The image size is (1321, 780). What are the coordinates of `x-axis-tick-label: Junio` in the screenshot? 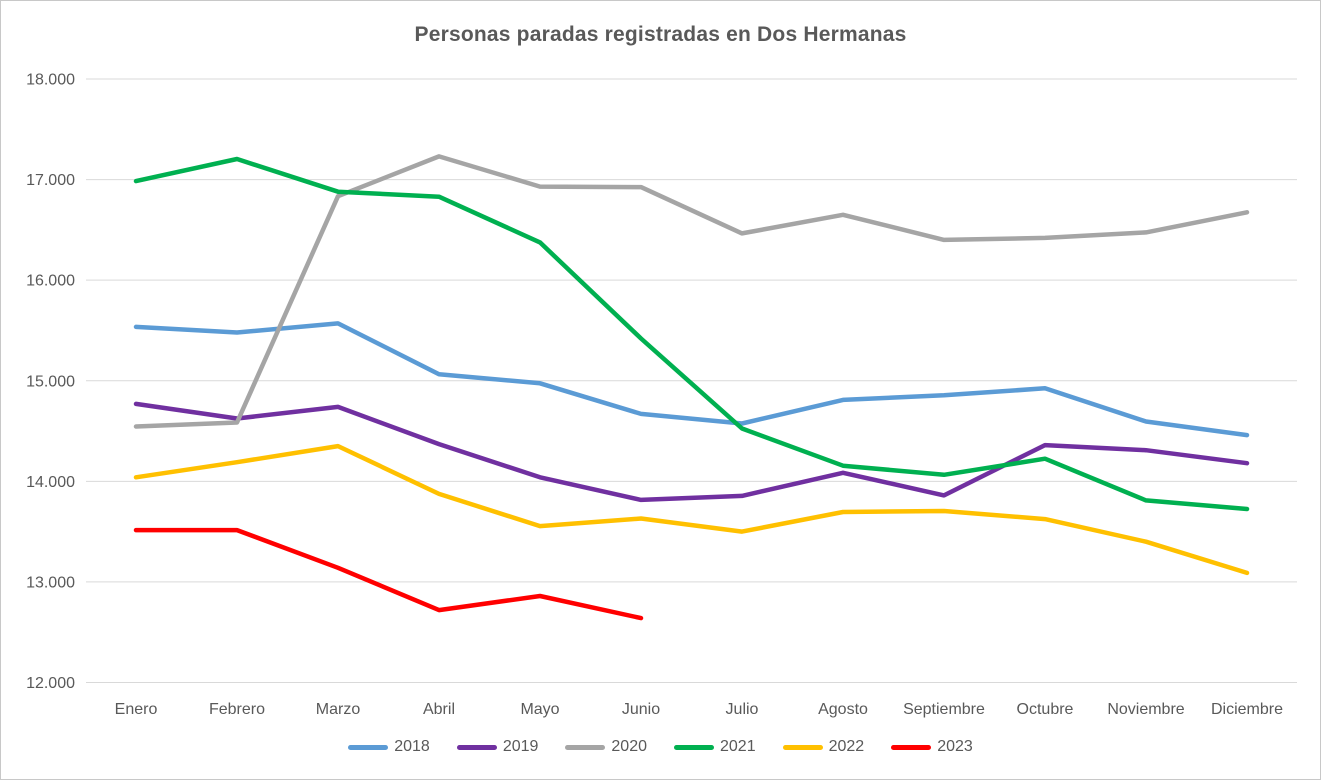 It's located at (641, 709).